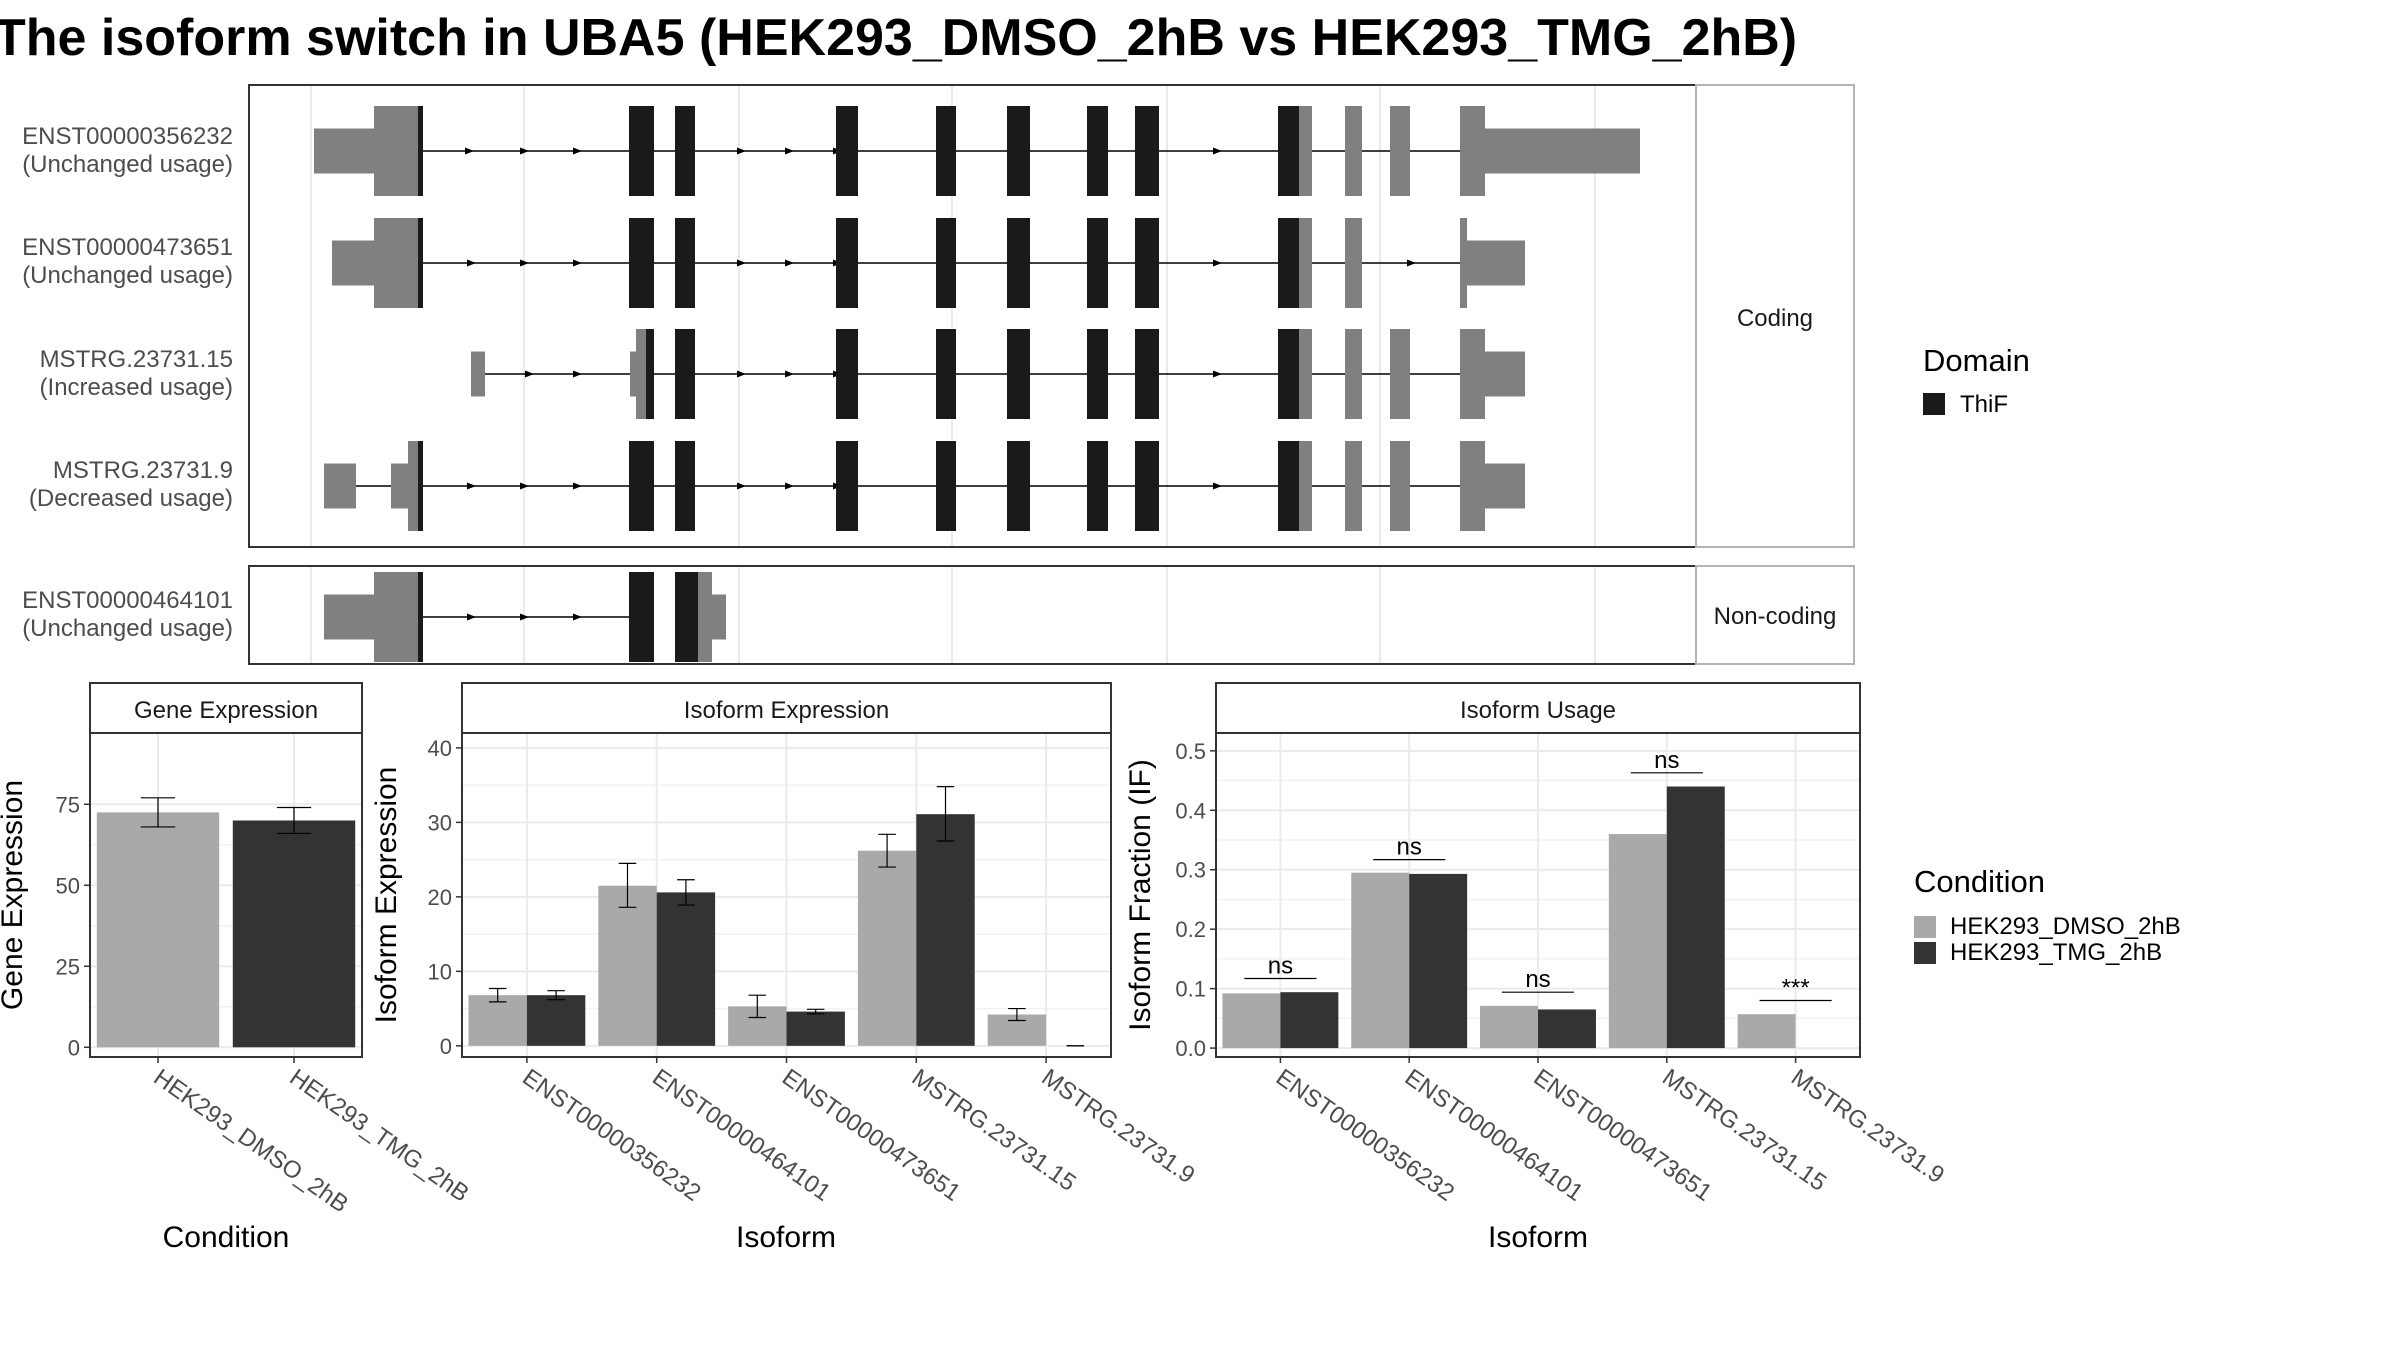 Image resolution: width=2400 pixels, height=1350 pixels. Describe the element at coordinates (136, 387) in the screenshot. I see `transcript-usage: (Increased usage)` at that location.